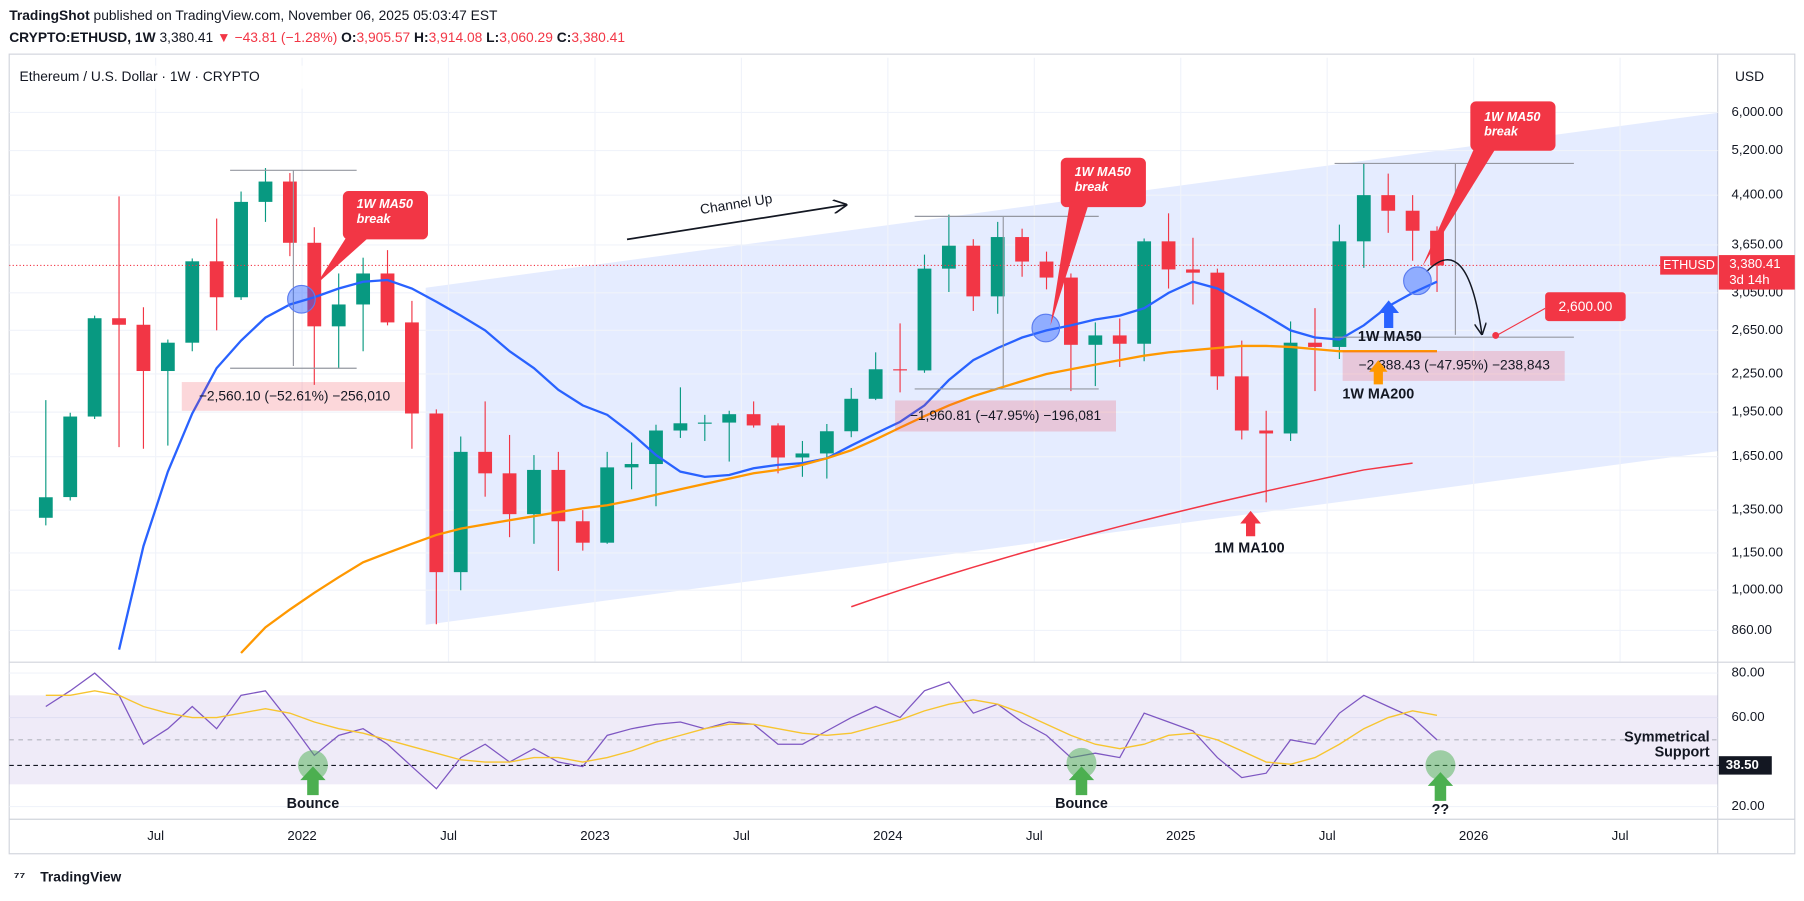 This screenshot has height=901, width=1804. What do you see at coordinates (1757, 589) in the screenshot?
I see `y-tick-label: 1,000.00` at bounding box center [1757, 589].